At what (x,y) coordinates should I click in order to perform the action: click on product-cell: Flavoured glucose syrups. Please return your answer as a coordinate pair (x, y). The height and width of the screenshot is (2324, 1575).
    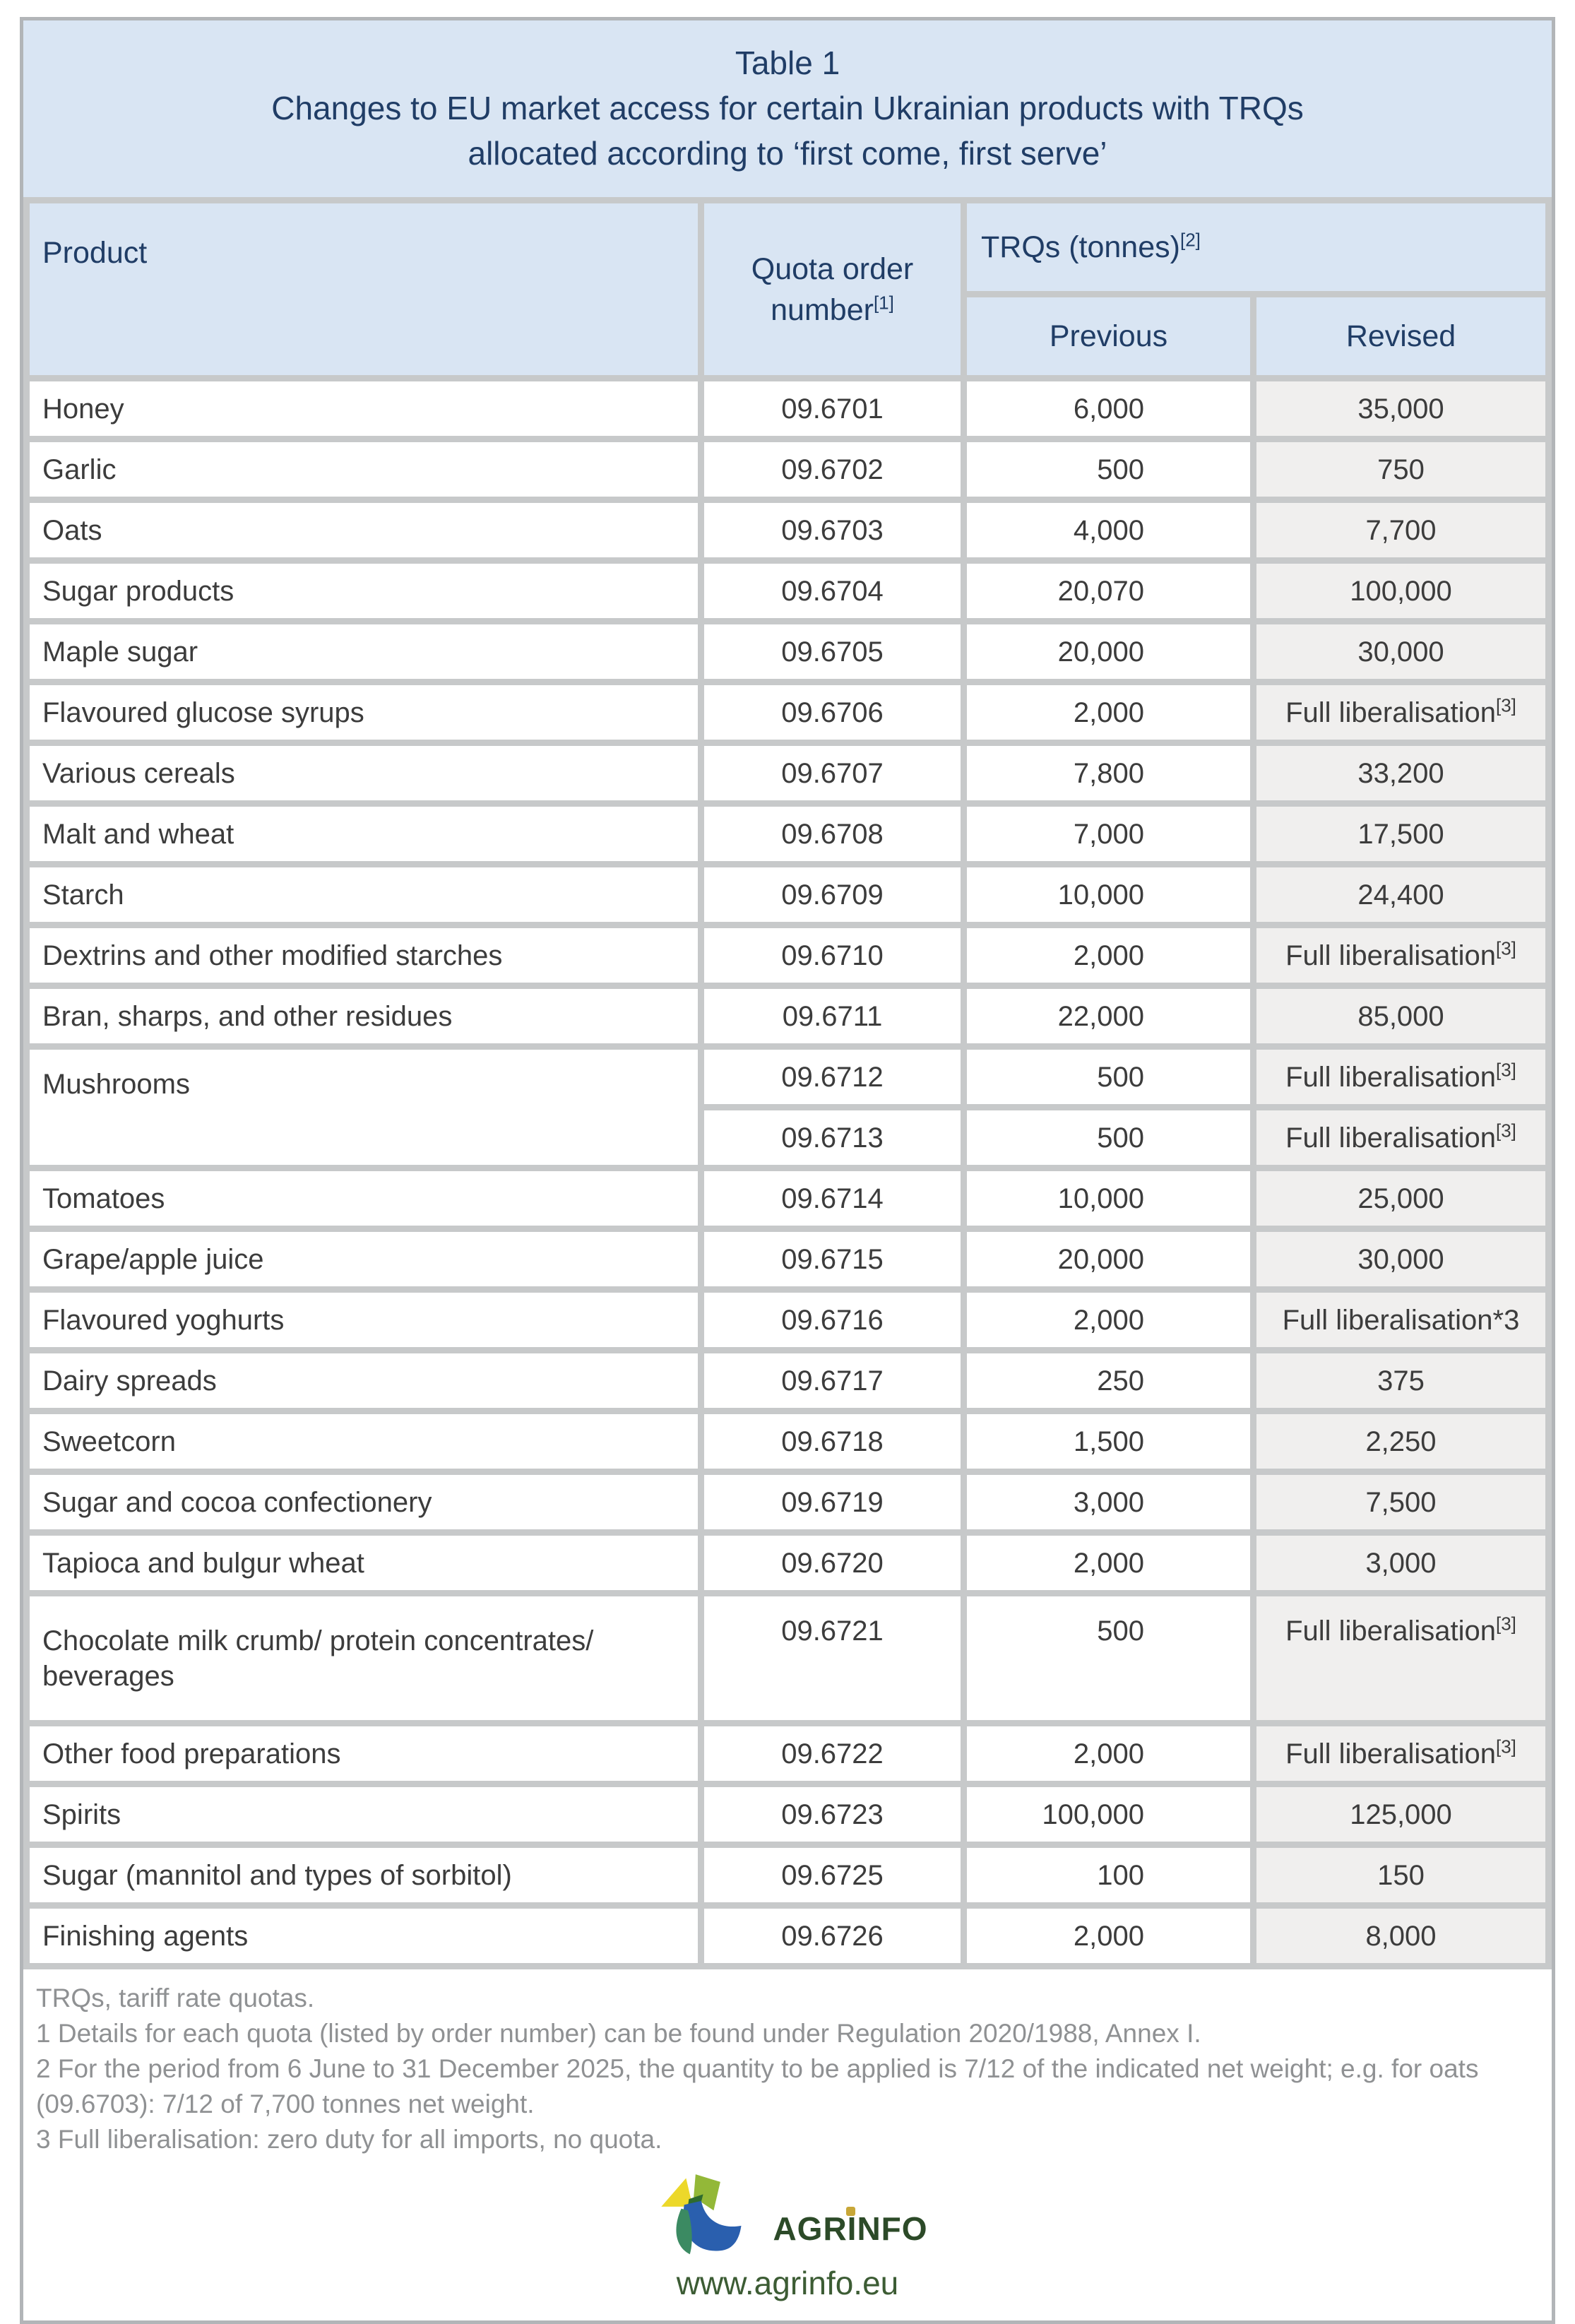
    Looking at the image, I should click on (364, 713).